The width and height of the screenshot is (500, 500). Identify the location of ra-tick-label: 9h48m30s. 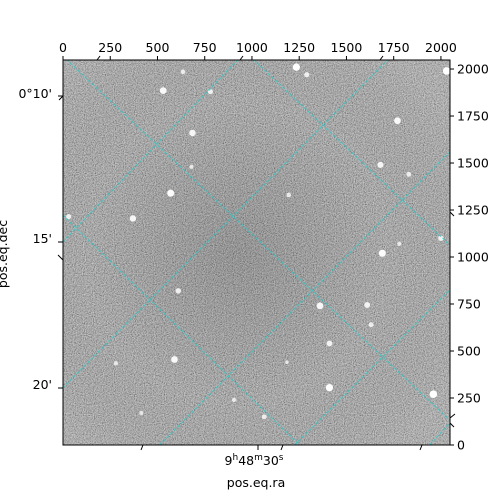
(254, 460).